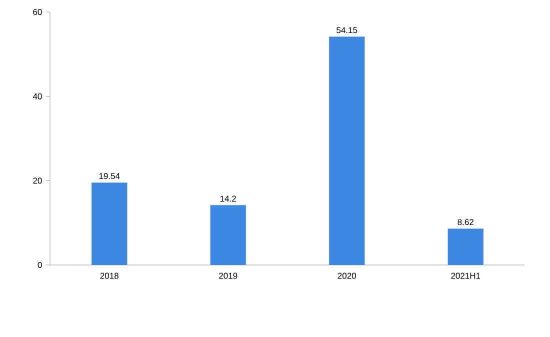  What do you see at coordinates (466, 222) in the screenshot?
I see `data-label: 8.62` at bounding box center [466, 222].